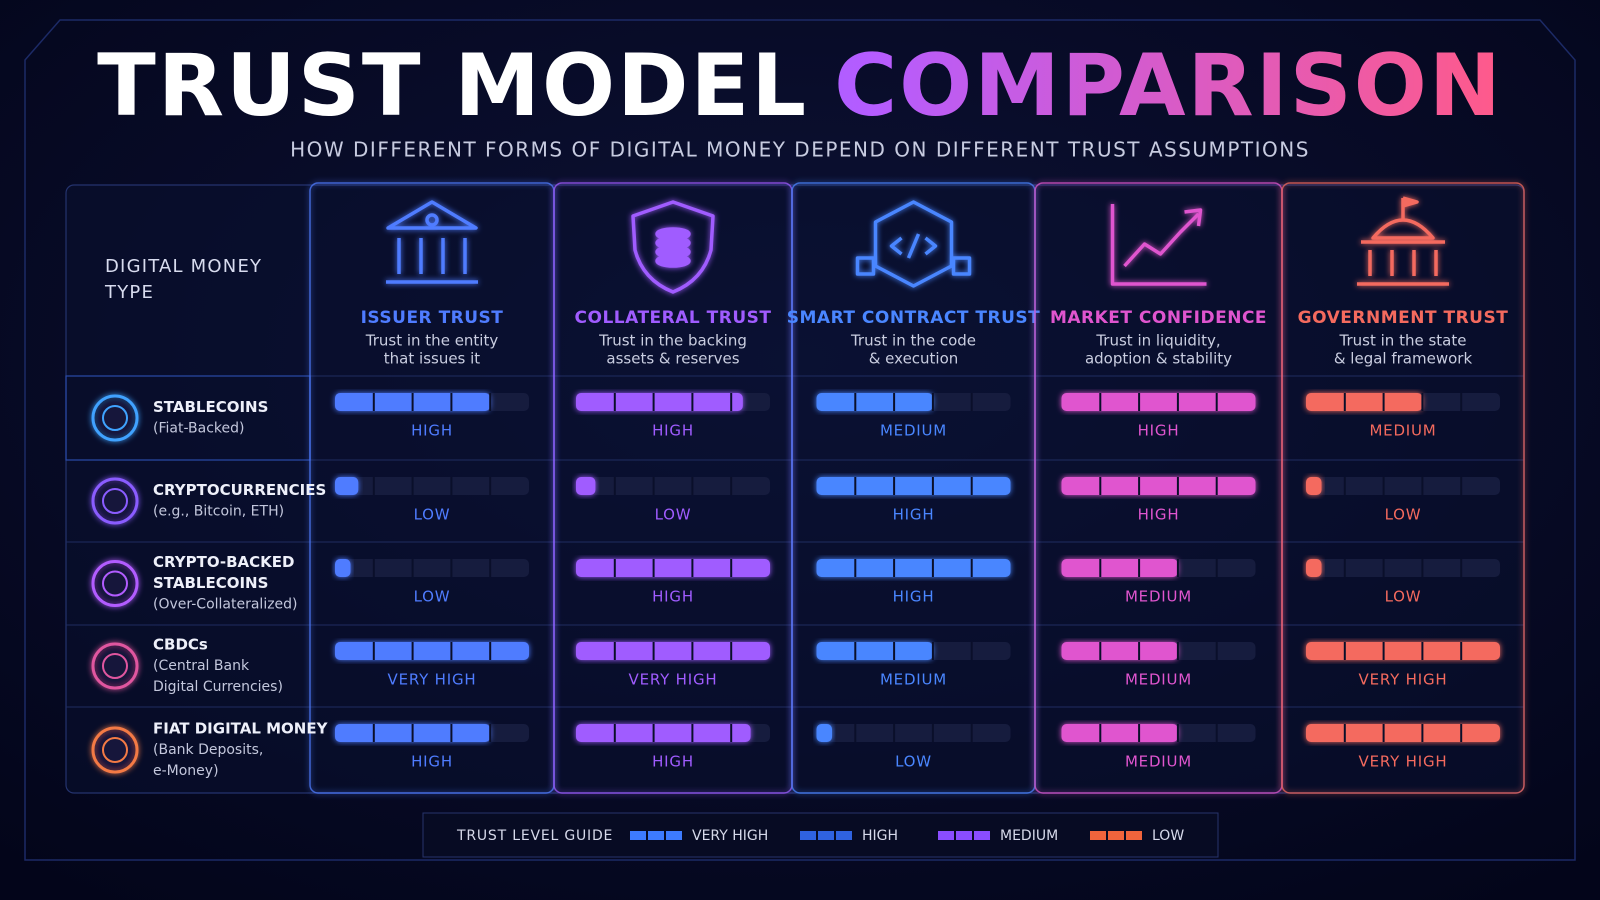 The image size is (1600, 900). I want to click on row-detail: (e.g., Bitcoin, ETH), so click(218, 512).